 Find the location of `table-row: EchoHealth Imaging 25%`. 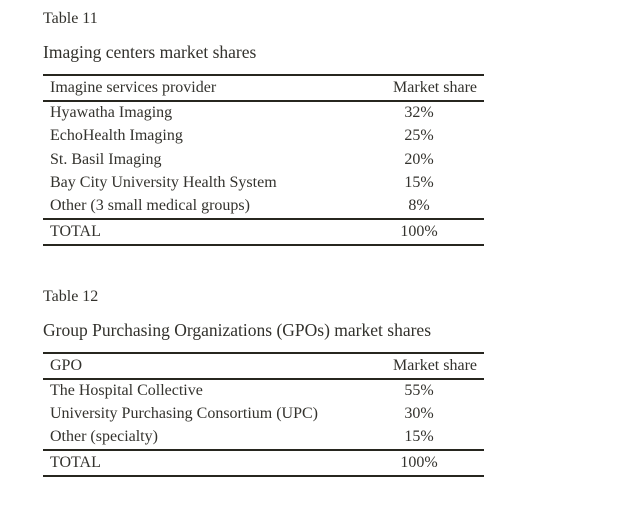

table-row: EchoHealth Imaging 25% is located at coordinates (263, 137).